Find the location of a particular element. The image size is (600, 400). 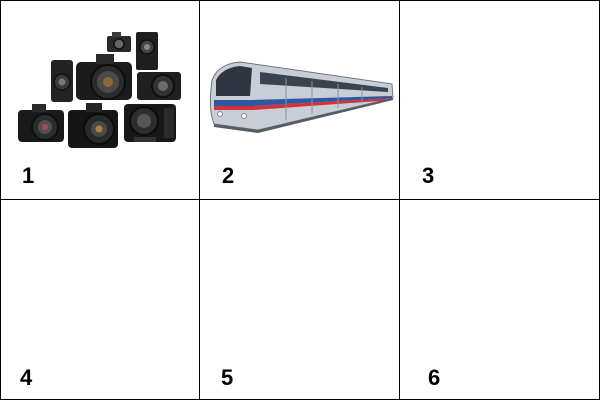

cell-number: 2 is located at coordinates (228, 175).